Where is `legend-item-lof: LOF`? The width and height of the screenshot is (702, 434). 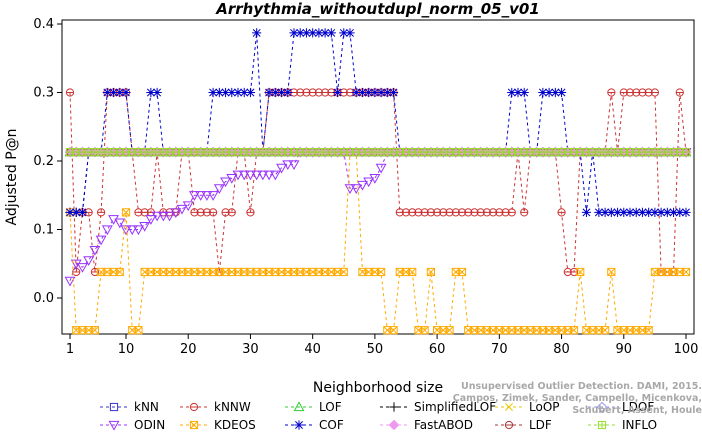 legend-item-lof: LOF is located at coordinates (313, 407).